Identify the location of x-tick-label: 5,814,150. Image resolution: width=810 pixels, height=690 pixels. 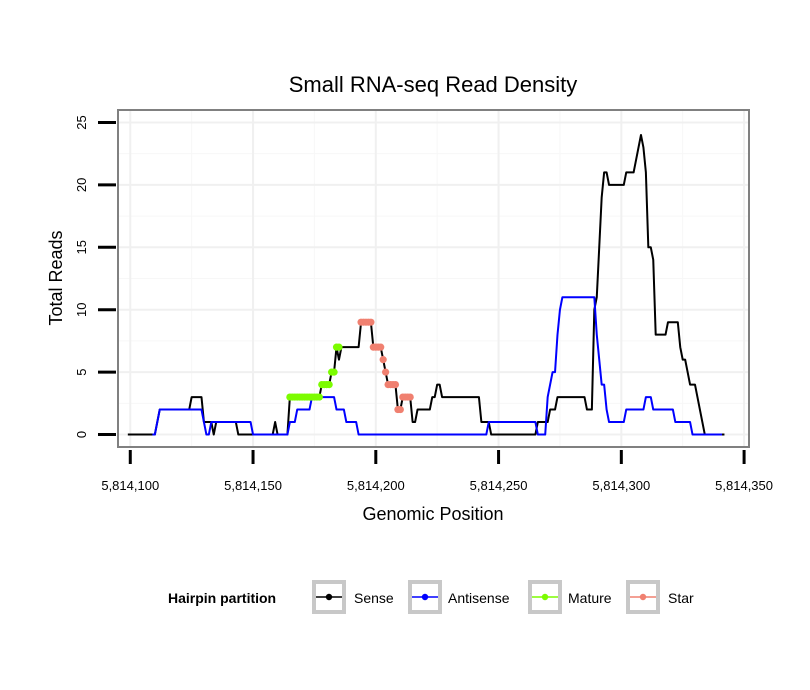
(253, 485).